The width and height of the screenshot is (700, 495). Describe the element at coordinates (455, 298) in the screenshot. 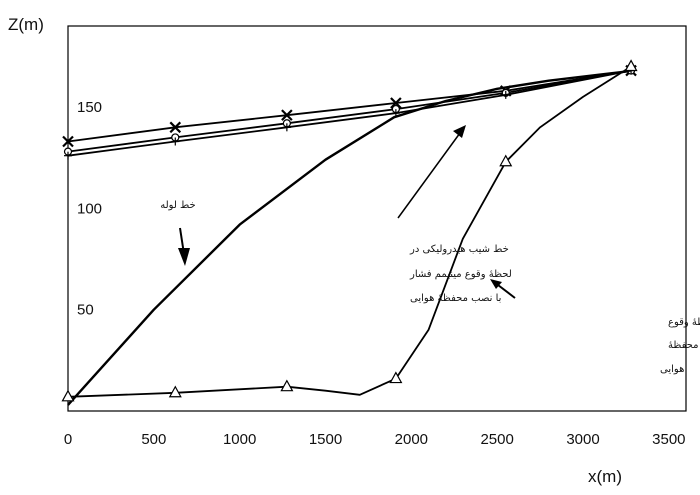

I see `annotation-hgl-with-chamber-line-3: با نصب محفظهٔ هوایی` at that location.